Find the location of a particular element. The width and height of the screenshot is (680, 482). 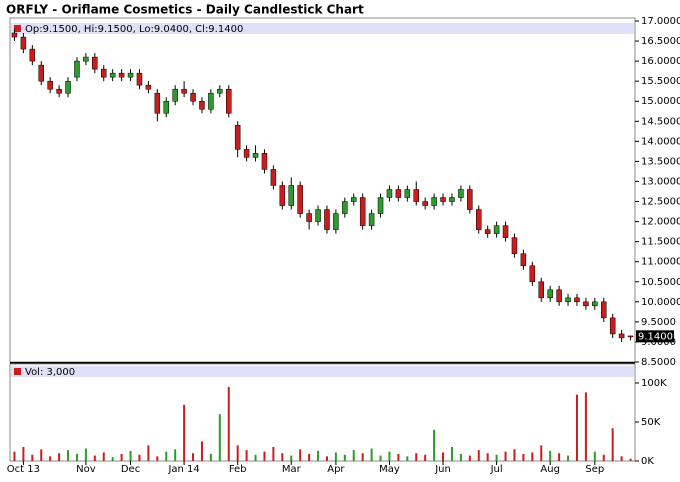

x-tick-label: Nov is located at coordinates (86, 469).